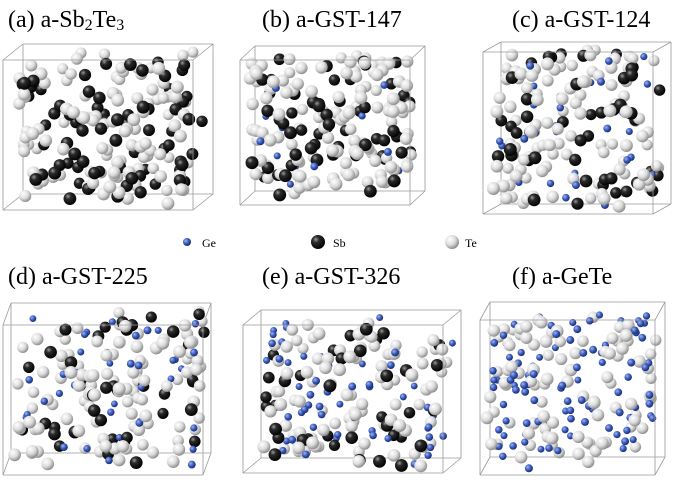  I want to click on panel-title-a-mid: Te, so click(104, 20).